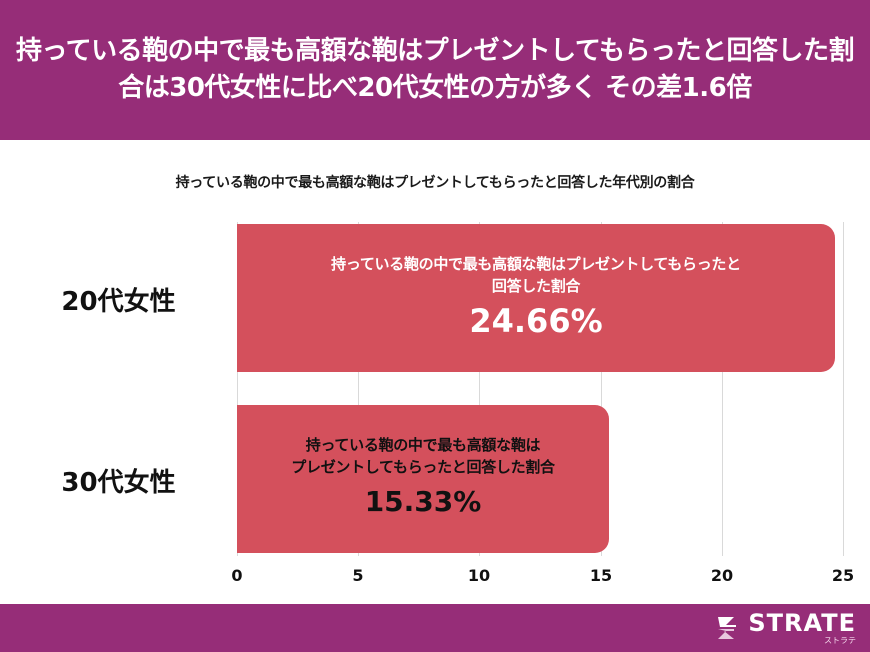  What do you see at coordinates (118, 483) in the screenshot?
I see `category-label-30s: 30代女性` at bounding box center [118, 483].